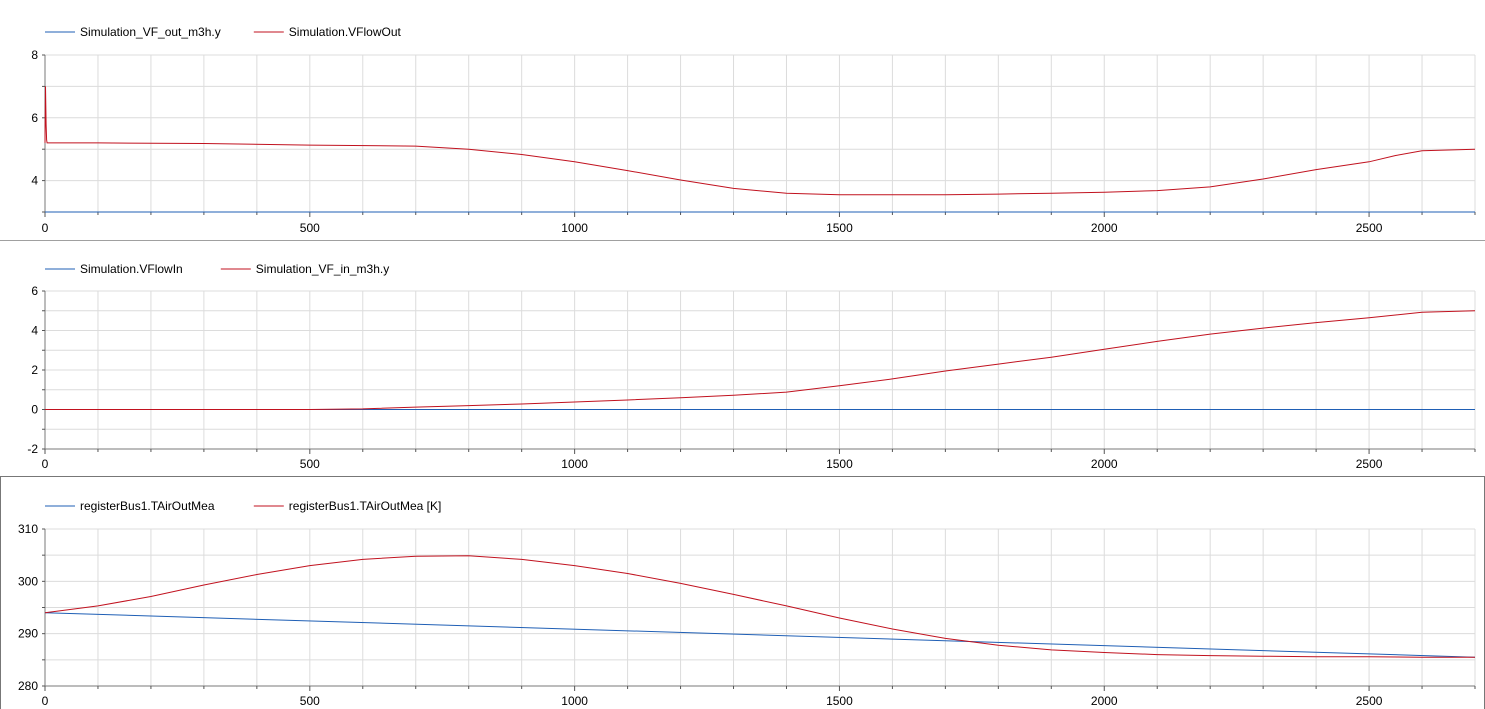 Image resolution: width=1485 pixels, height=709 pixels. What do you see at coordinates (131, 269) in the screenshot?
I see `legend-entry: Simulation.VFlowIn` at bounding box center [131, 269].